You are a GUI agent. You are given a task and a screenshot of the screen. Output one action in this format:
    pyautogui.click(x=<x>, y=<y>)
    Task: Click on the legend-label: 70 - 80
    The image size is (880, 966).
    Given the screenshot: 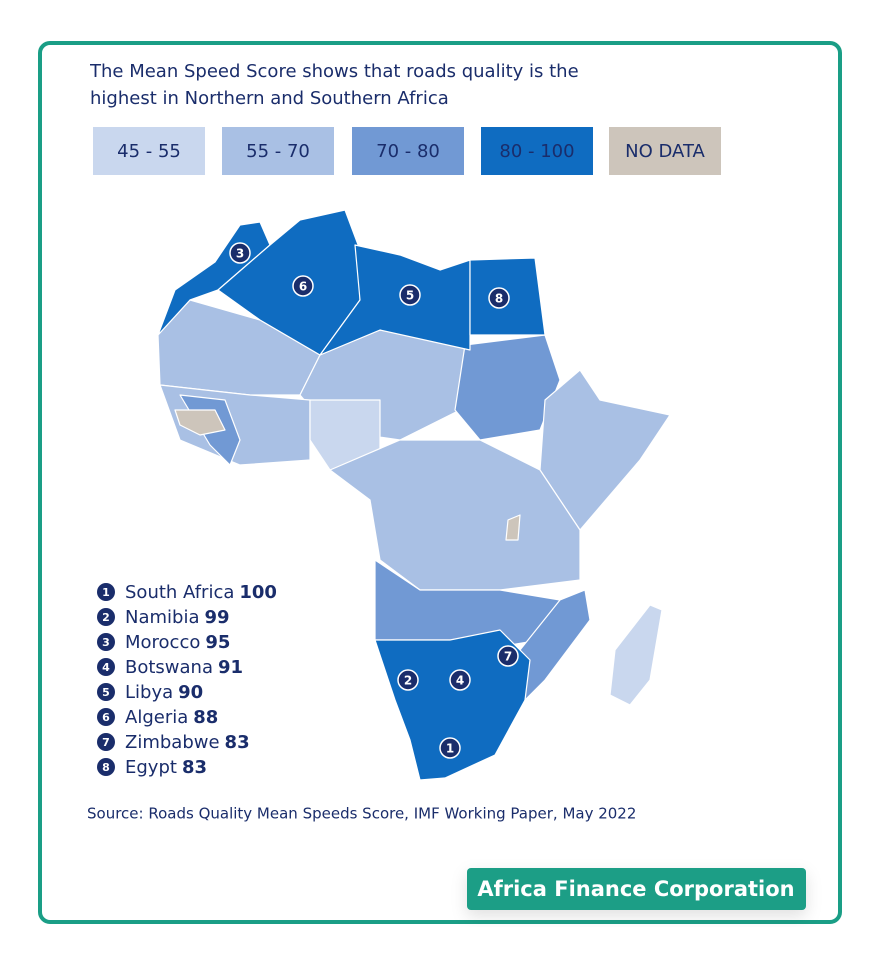 What is the action you would take?
    pyautogui.click(x=408, y=151)
    